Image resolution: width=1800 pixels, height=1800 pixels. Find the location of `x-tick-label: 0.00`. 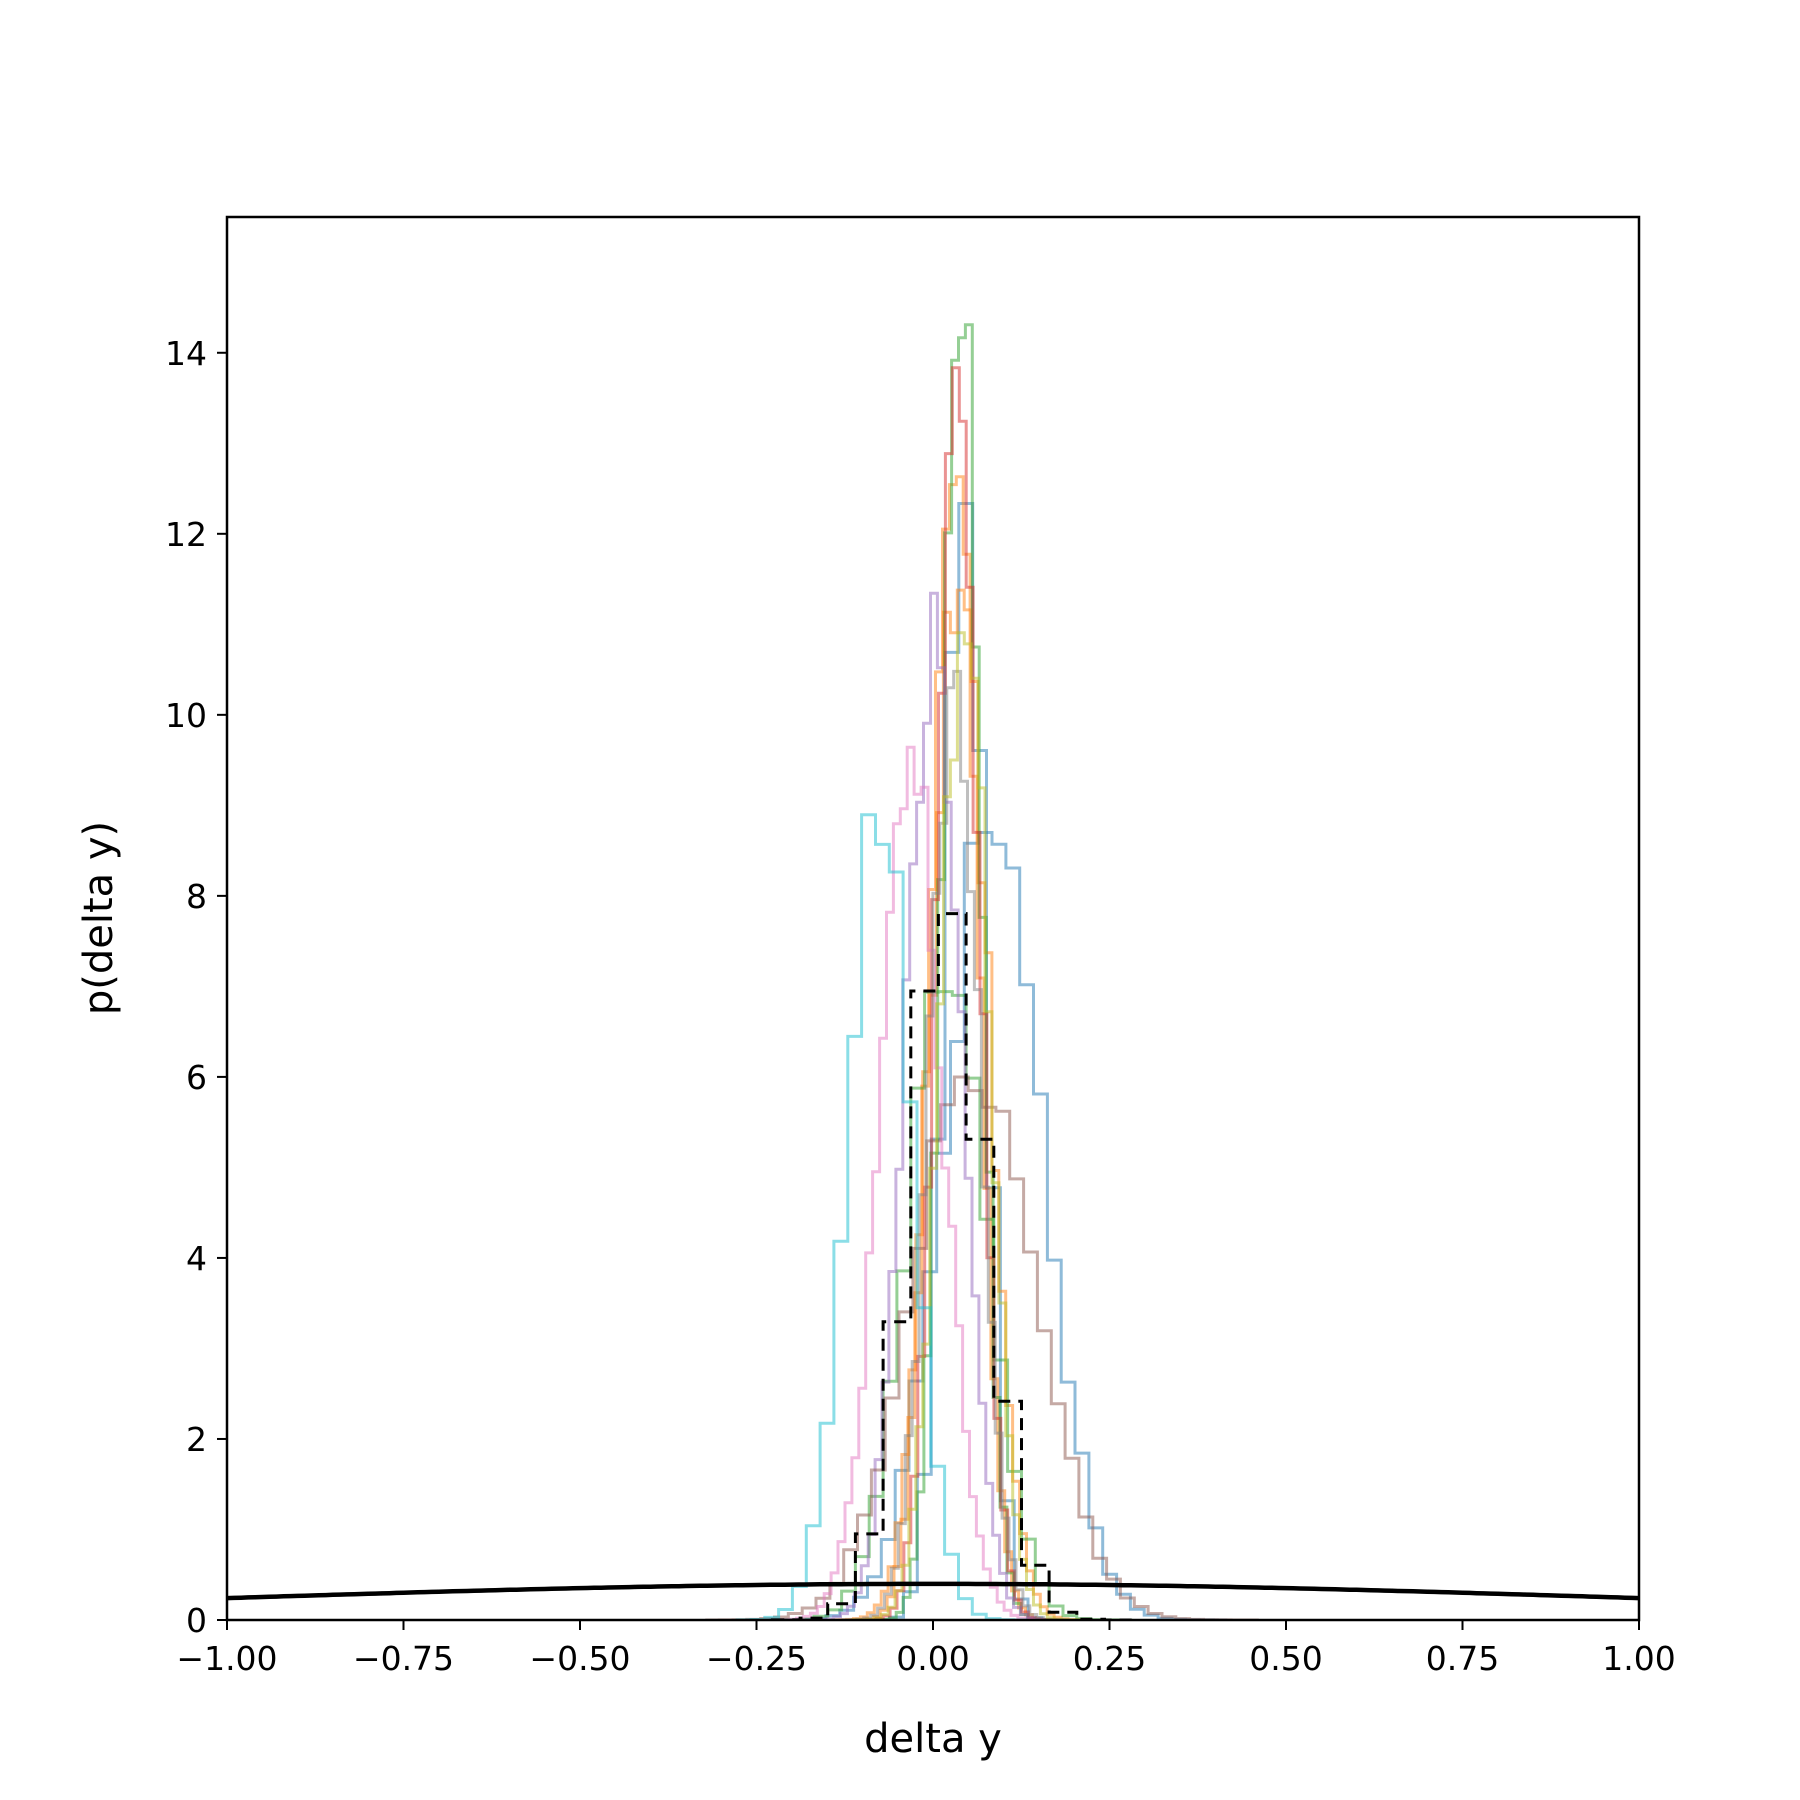

x-tick-label: 0.00 is located at coordinates (932, 1658).